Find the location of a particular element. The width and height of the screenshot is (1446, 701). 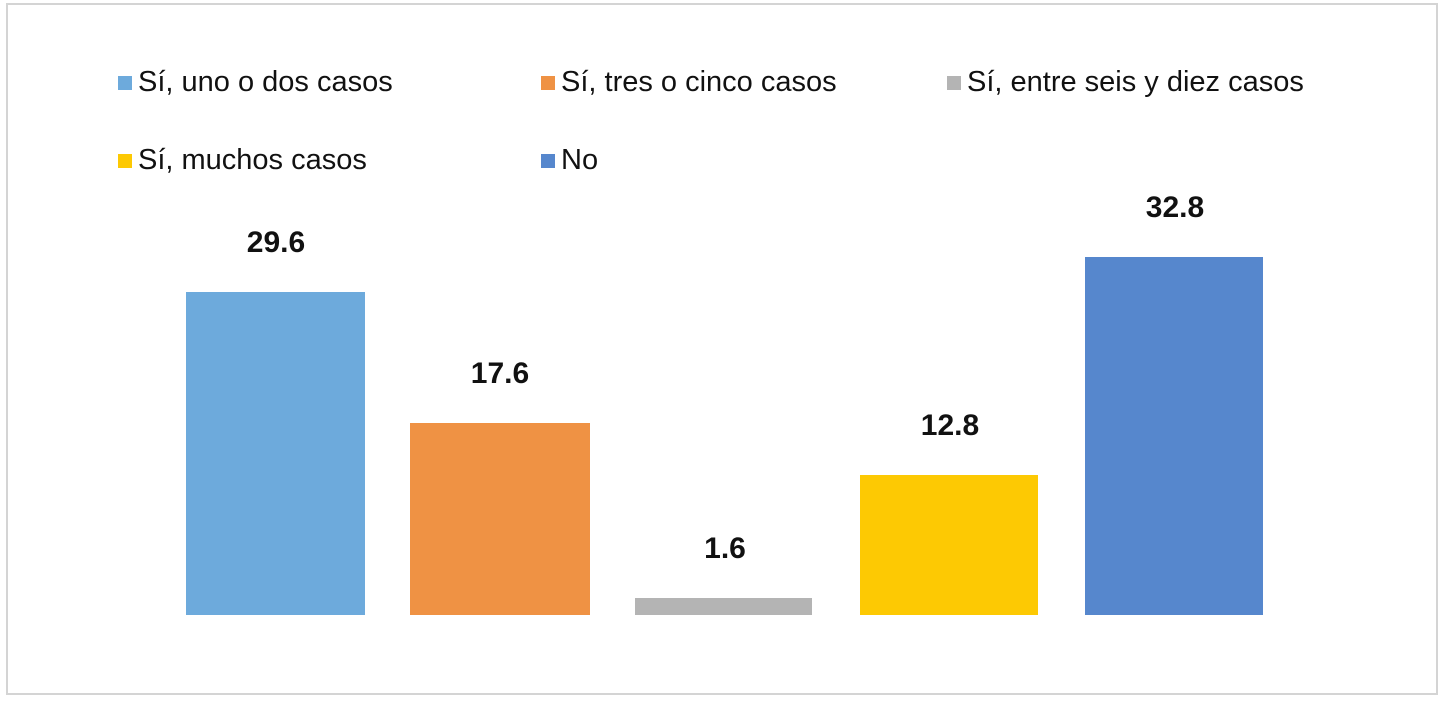

bar-uno-o-dos is located at coordinates (275, 453).